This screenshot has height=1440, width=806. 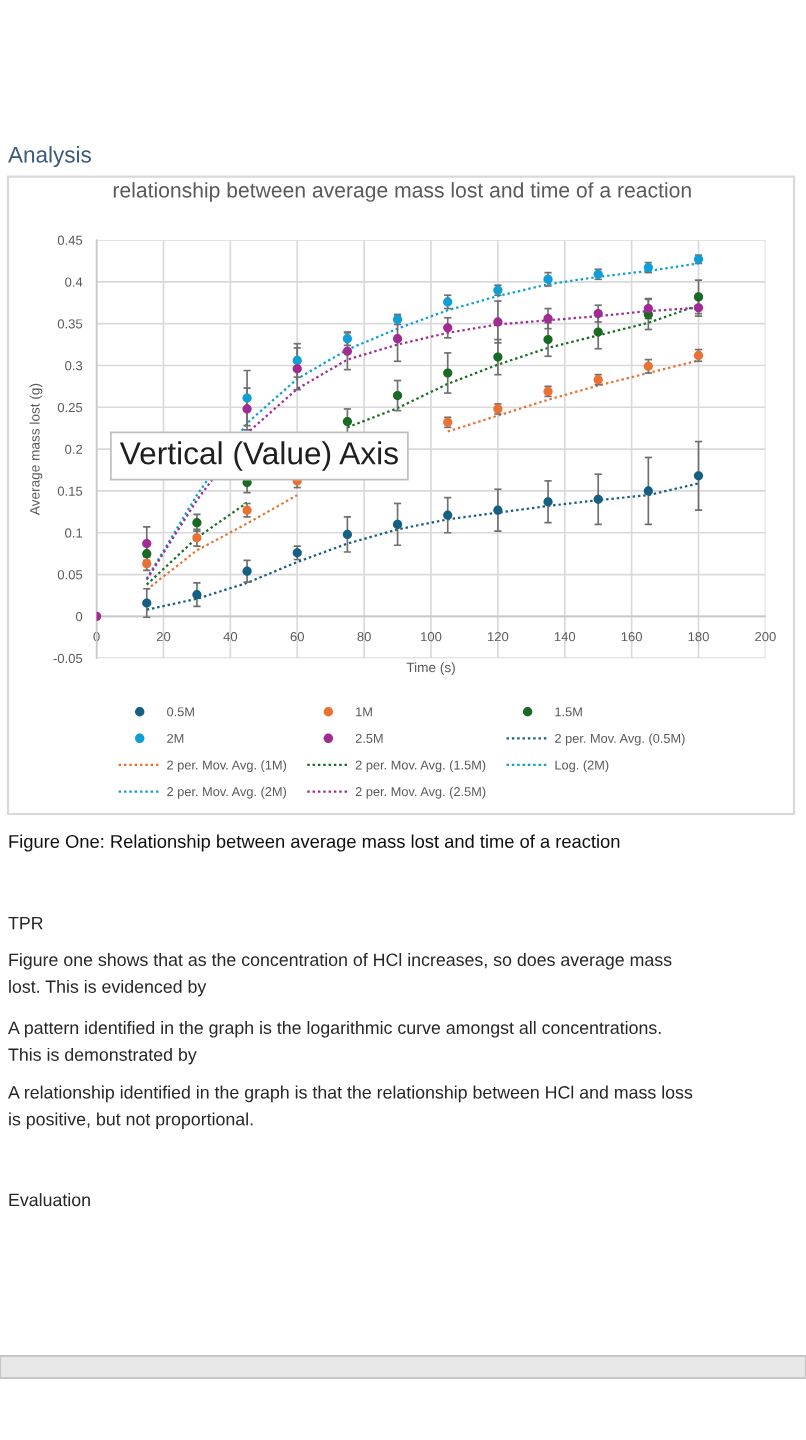 I want to click on text: A pattern identified in the graph is the logarithmic curve amongst all concentrations. This is demonstrated by, so click(x=334, y=1043).